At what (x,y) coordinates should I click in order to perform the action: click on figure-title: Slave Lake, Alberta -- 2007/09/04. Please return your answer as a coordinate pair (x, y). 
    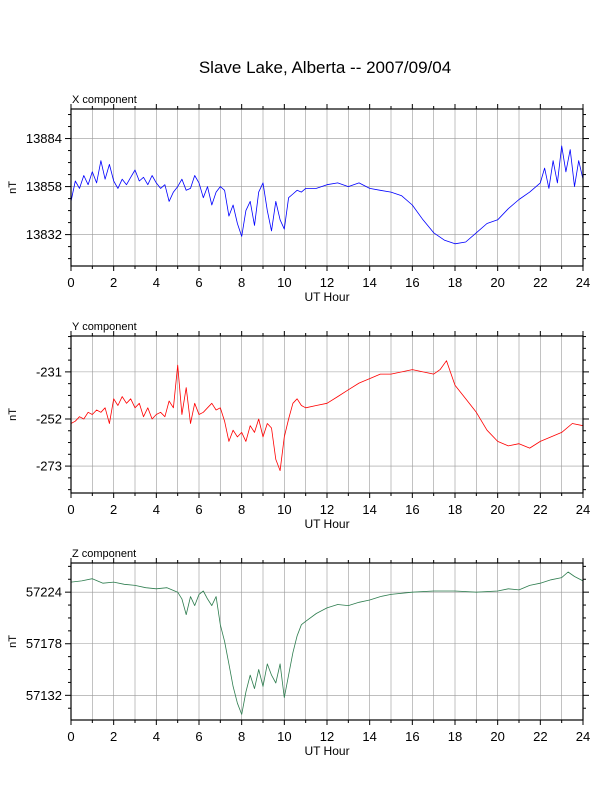
    Looking at the image, I should click on (325, 67).